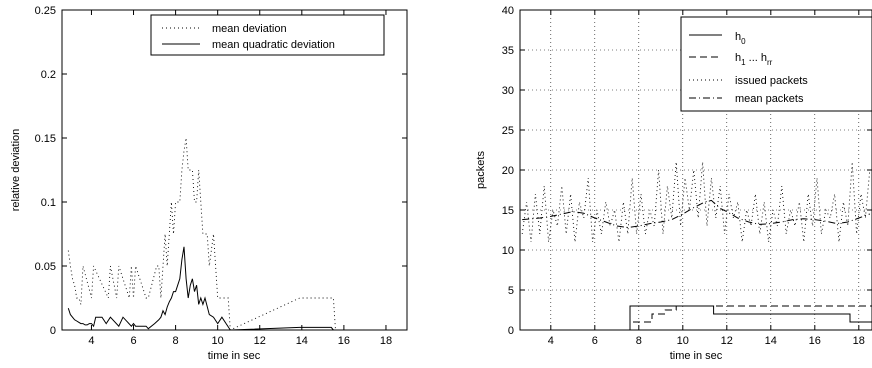 Image resolution: width=872 pixels, height=368 pixels. Describe the element at coordinates (218, 341) in the screenshot. I see `left-x-tick-label: 10` at that location.